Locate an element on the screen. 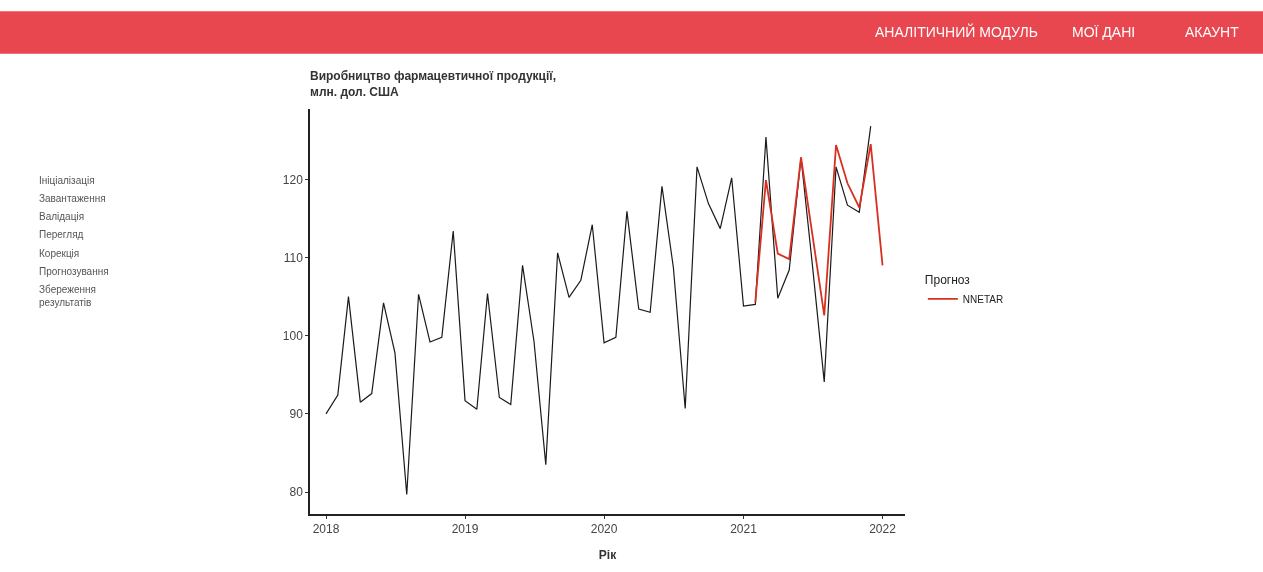 This screenshot has width=1263, height=572. x-tick-label: 2018 is located at coordinates (326, 529).